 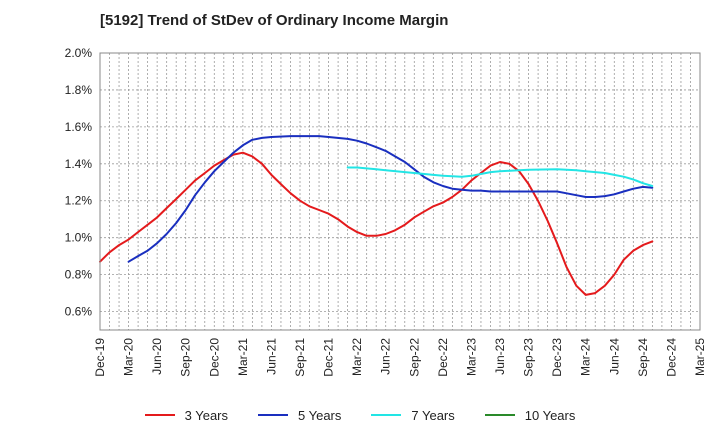 I want to click on legend-item-7-years: 7 Years, so click(x=413, y=415).